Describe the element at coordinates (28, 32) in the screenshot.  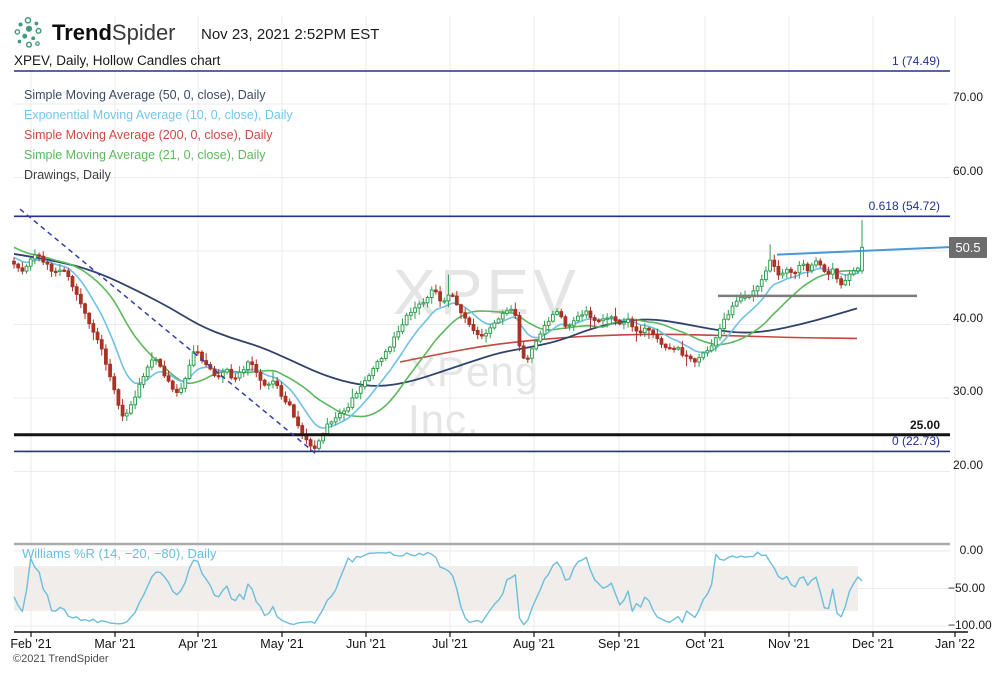
I see `trendspider-logo-icon` at that location.